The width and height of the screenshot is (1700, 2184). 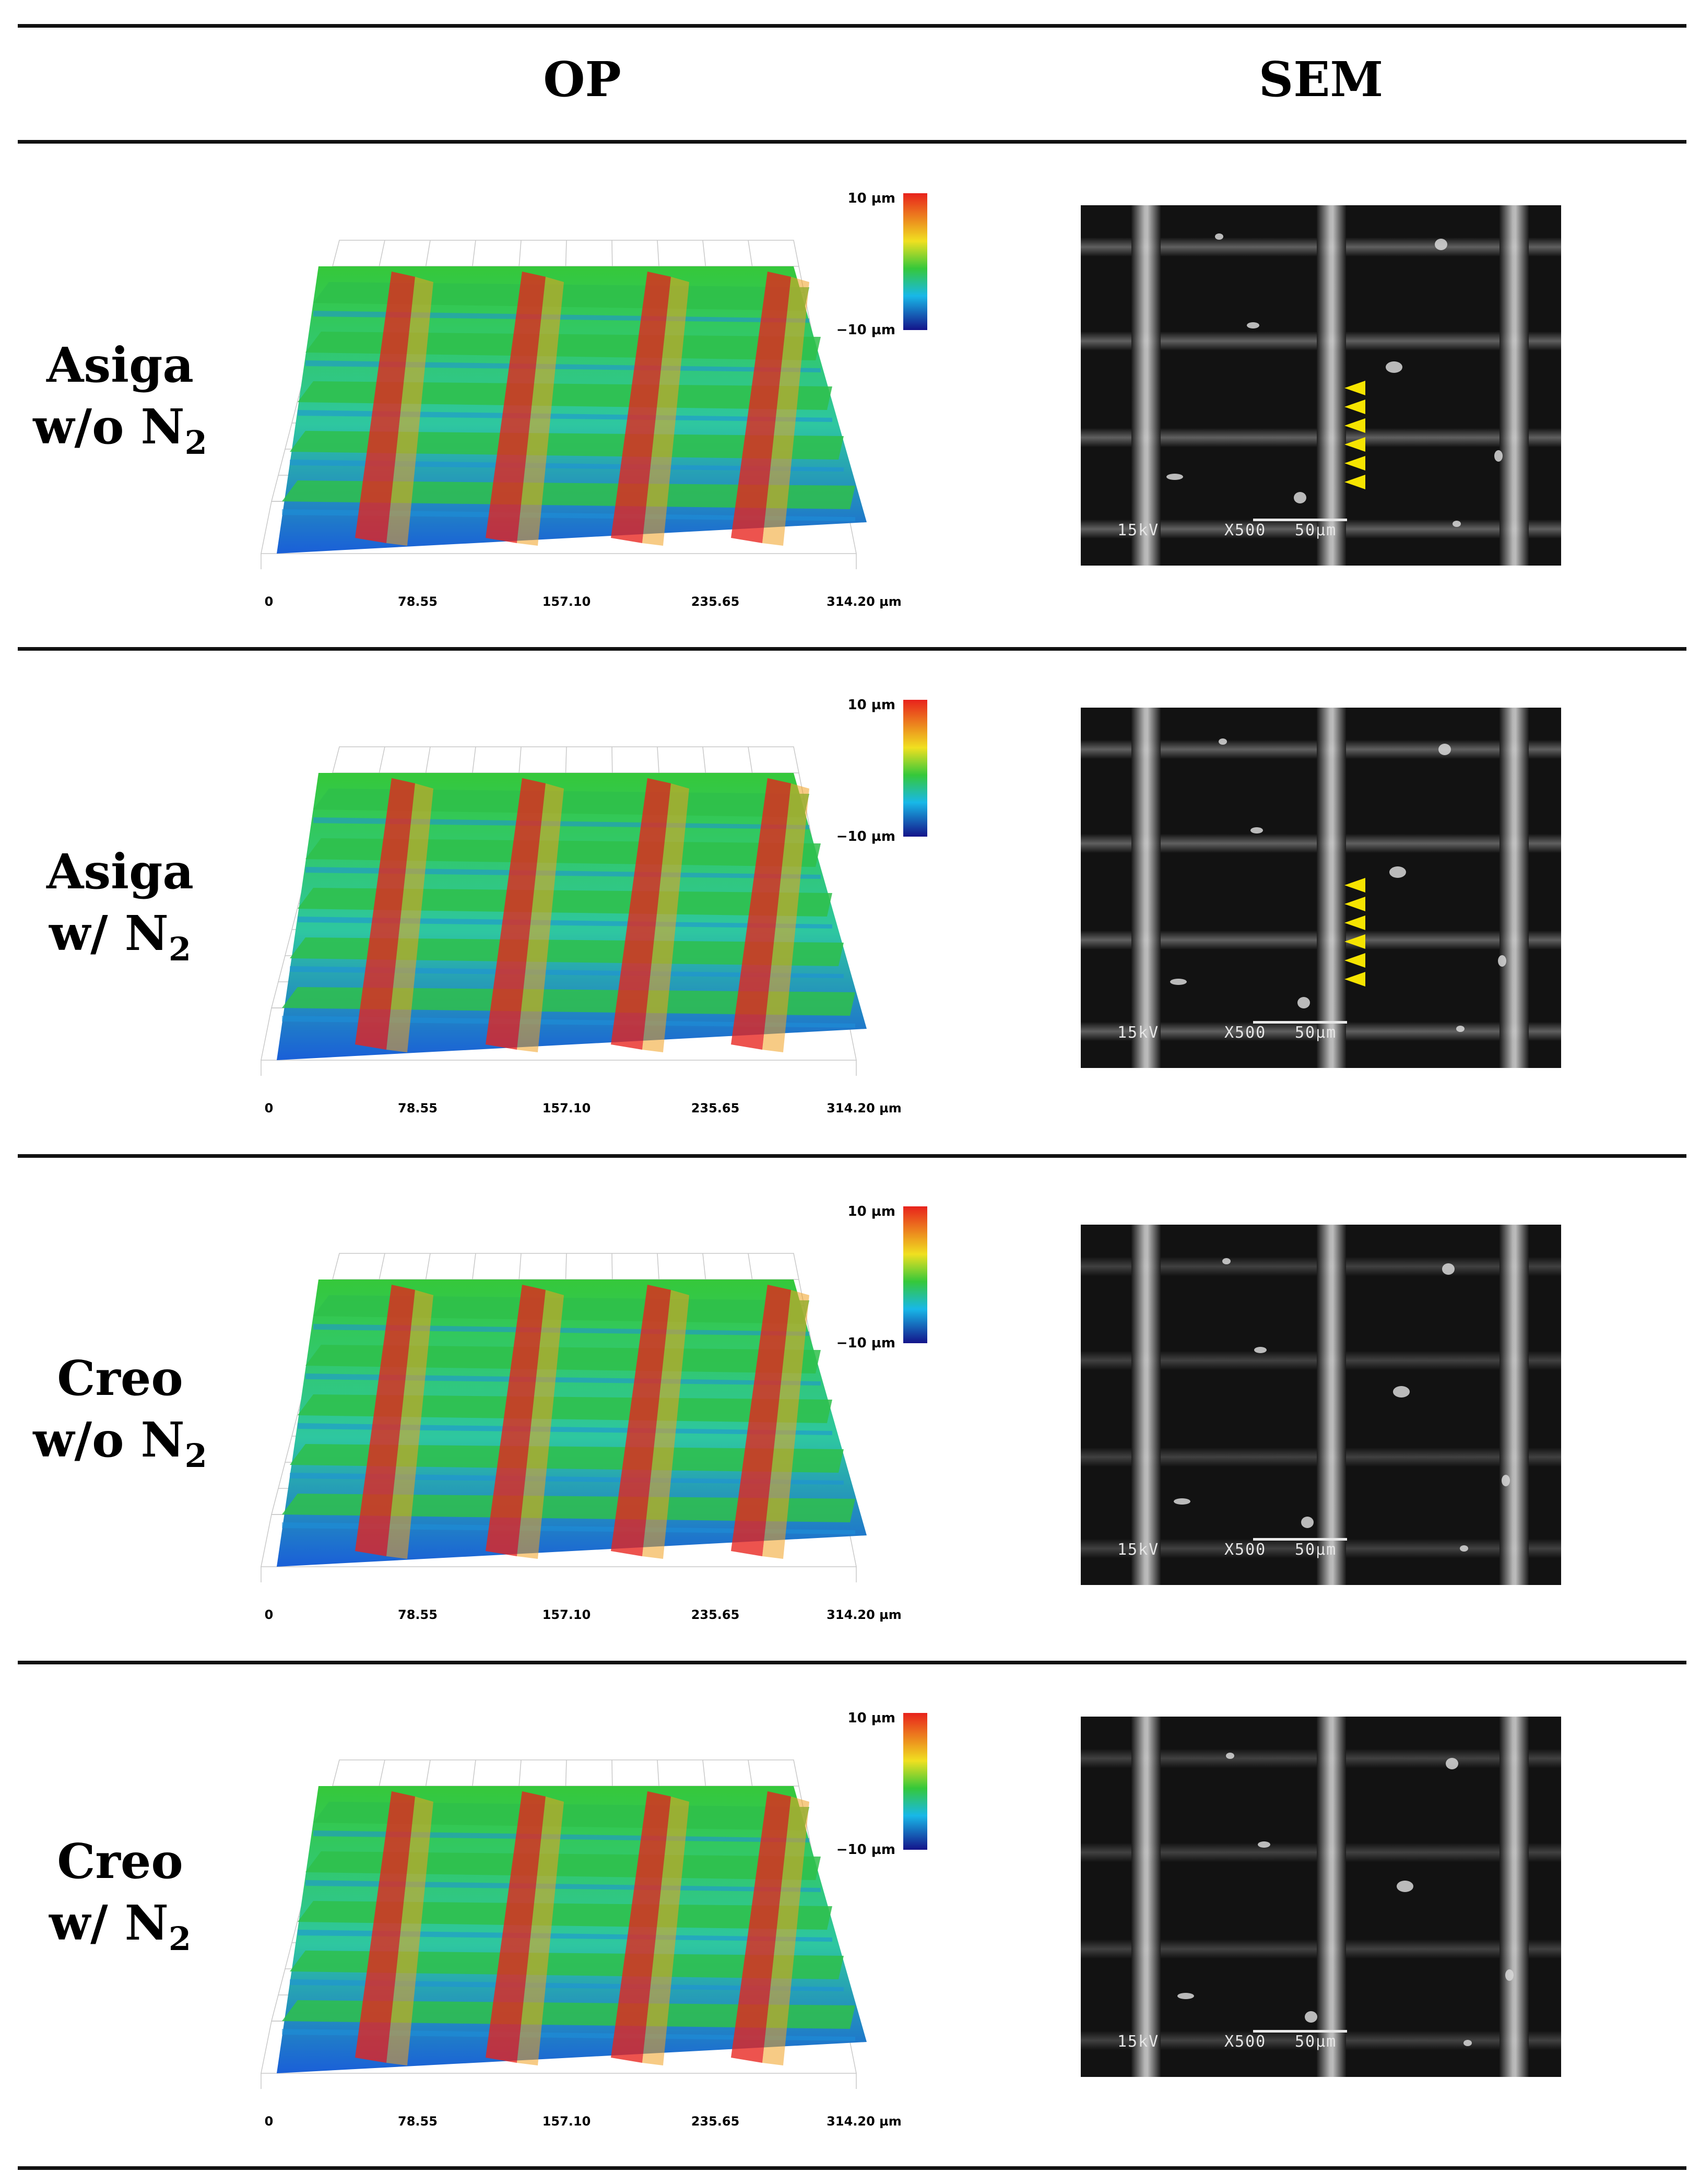 I want to click on op-column-header: OP, so click(x=582, y=79).